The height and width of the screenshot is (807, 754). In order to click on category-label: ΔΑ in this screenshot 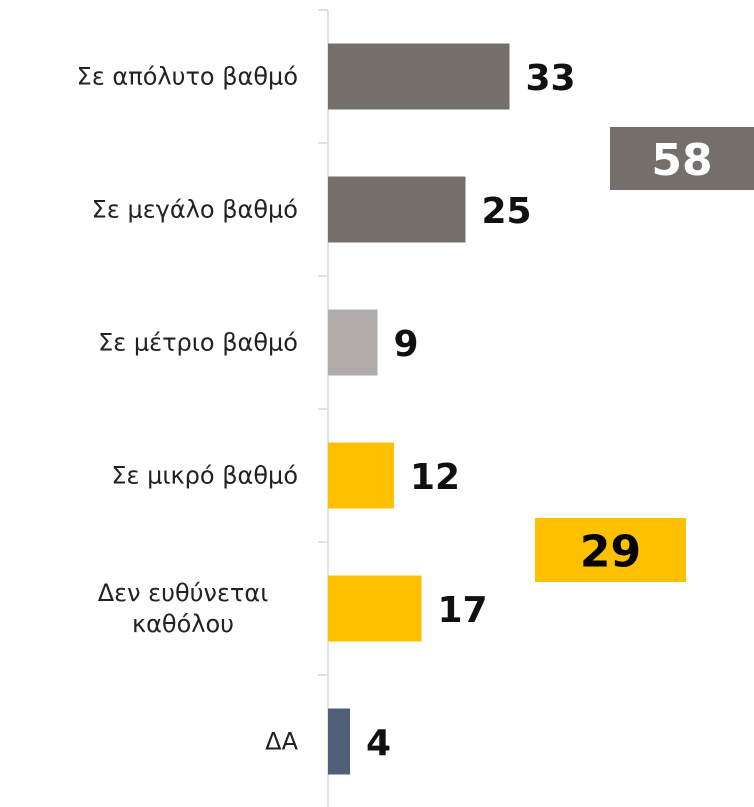, I will do `click(281, 740)`.